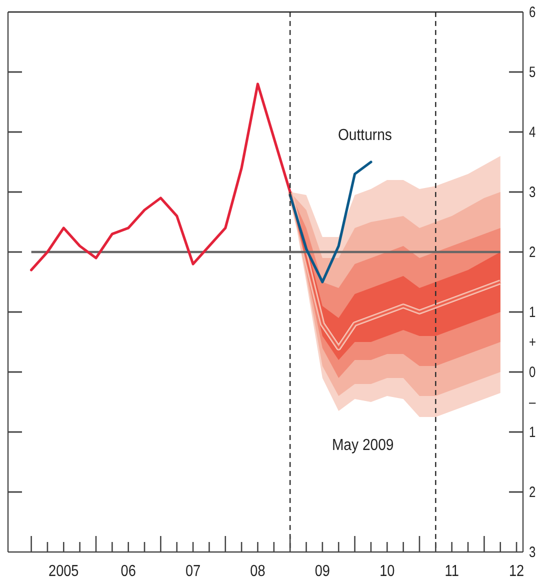  Describe the element at coordinates (322, 571) in the screenshot. I see `x-tick-label: 09` at that location.